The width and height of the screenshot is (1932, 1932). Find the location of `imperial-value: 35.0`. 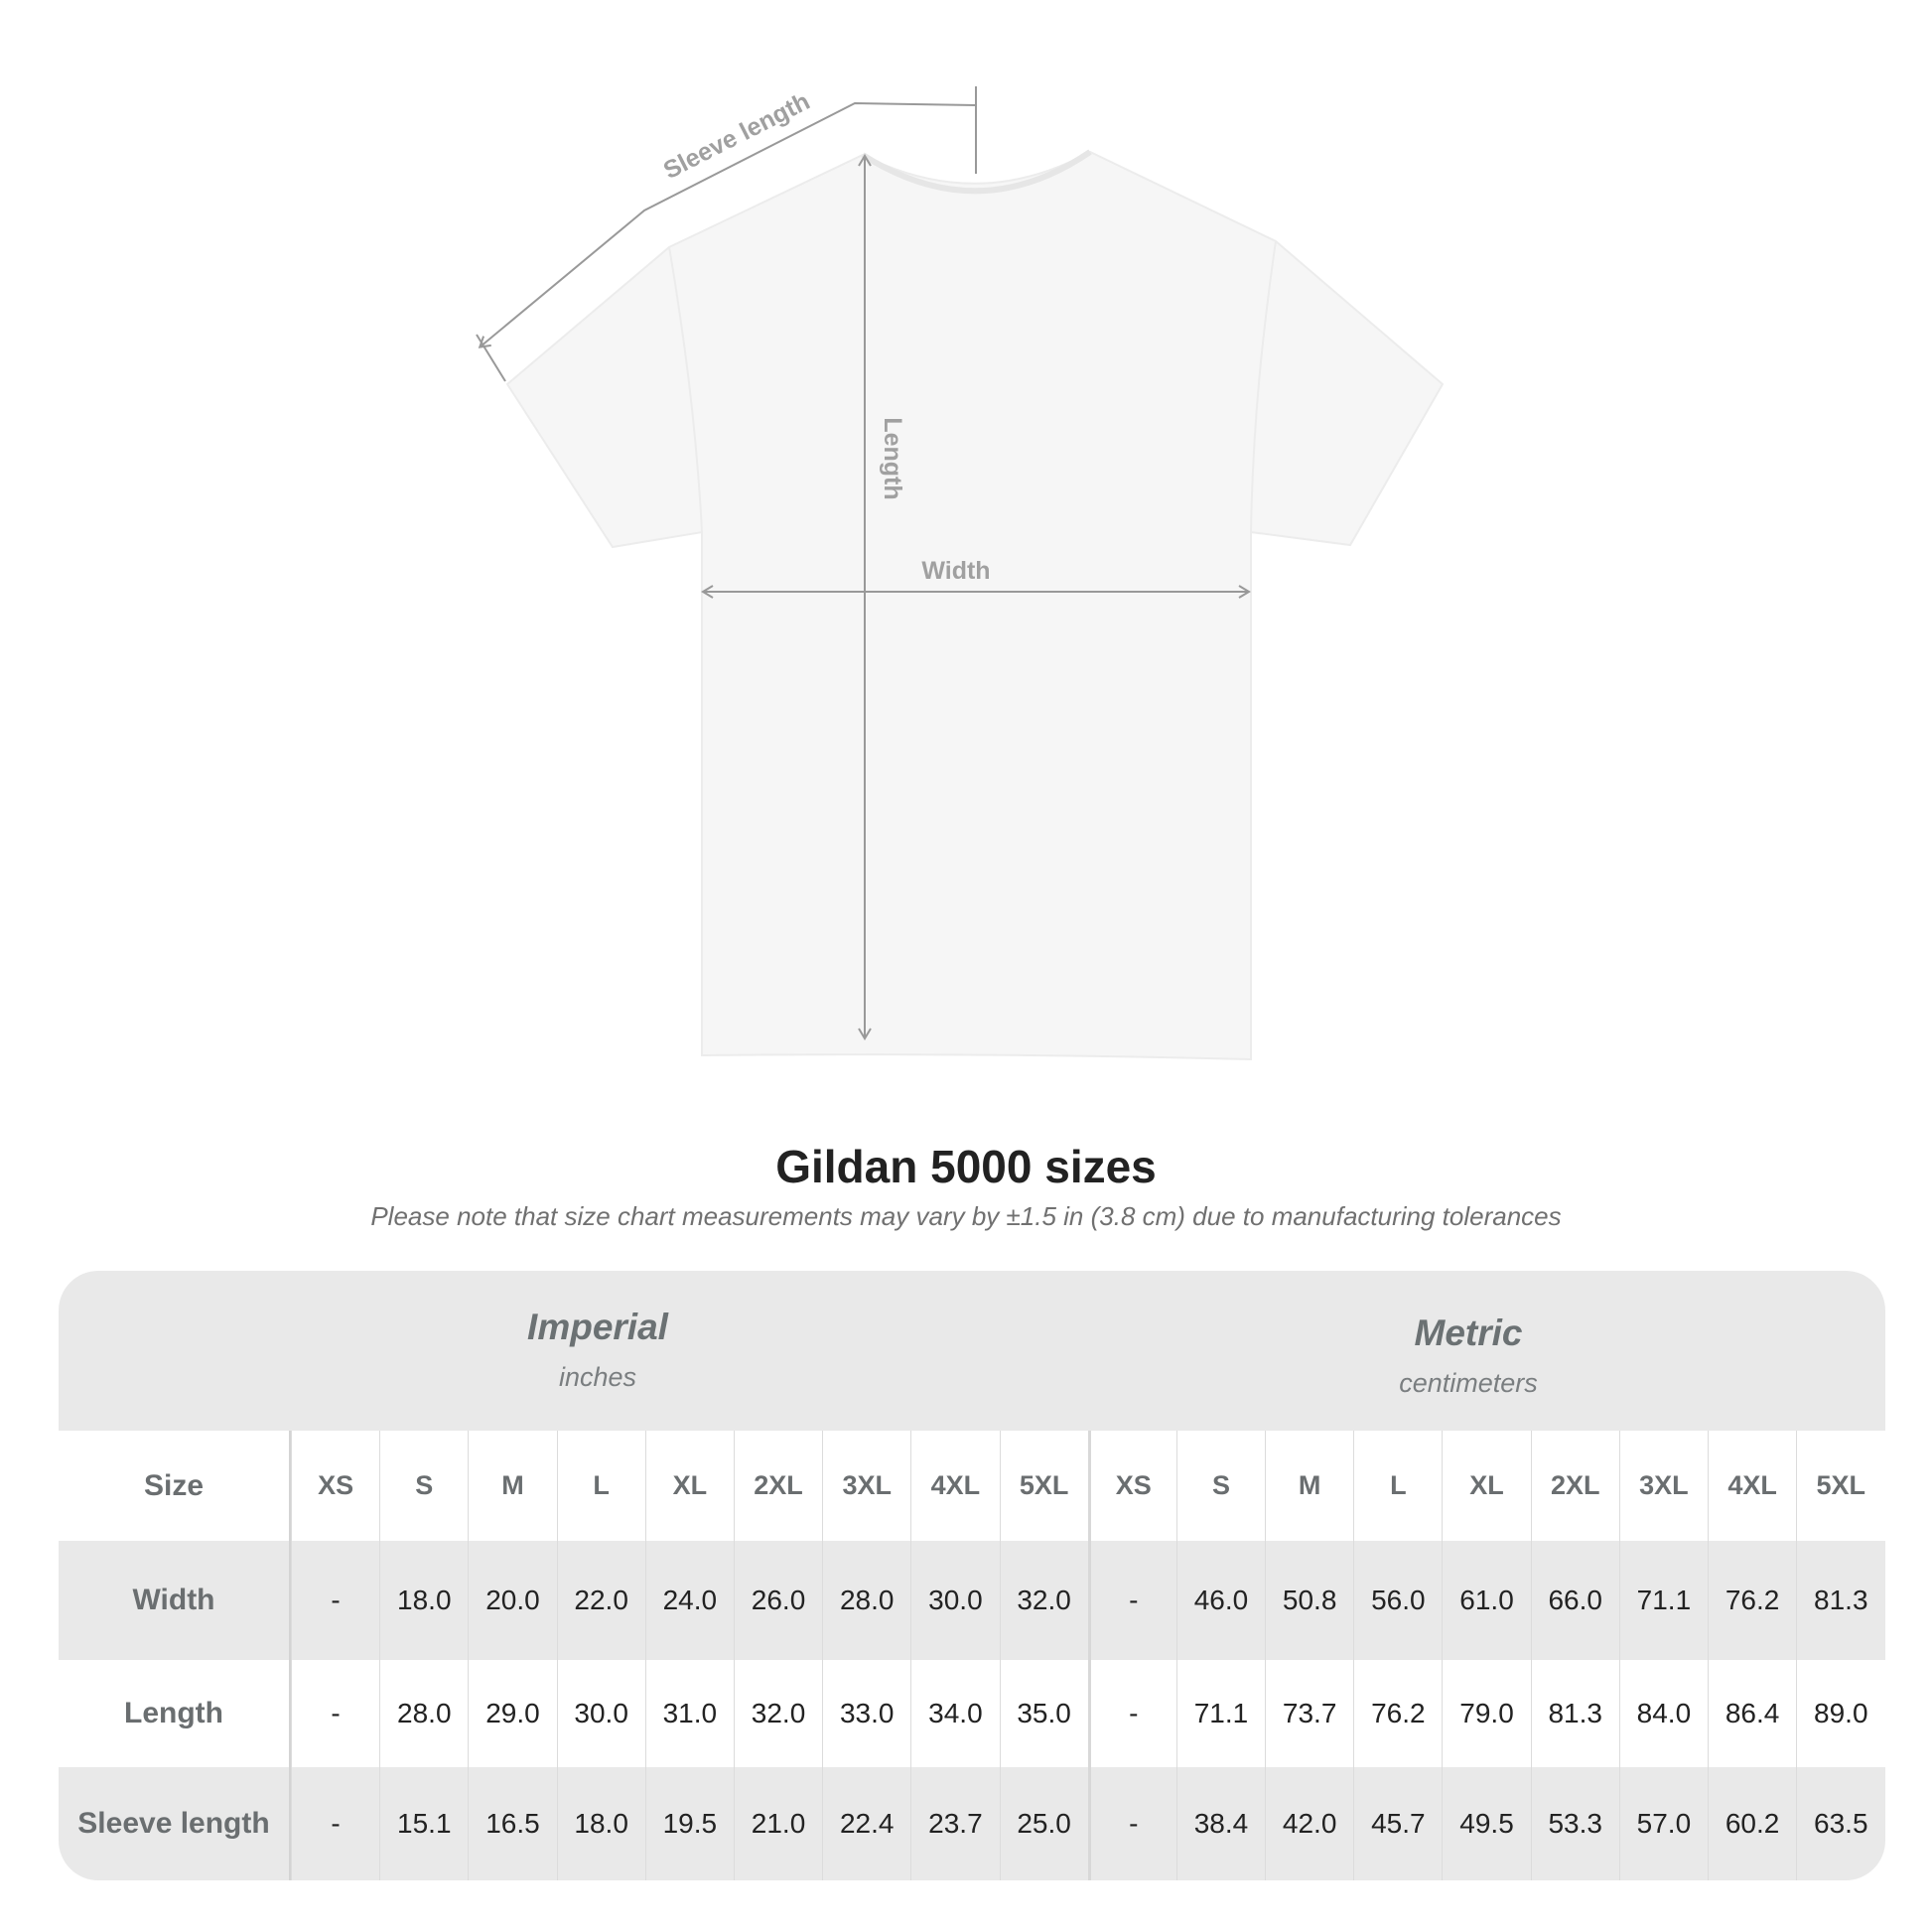

imperial-value: 35.0 is located at coordinates (1043, 1714).